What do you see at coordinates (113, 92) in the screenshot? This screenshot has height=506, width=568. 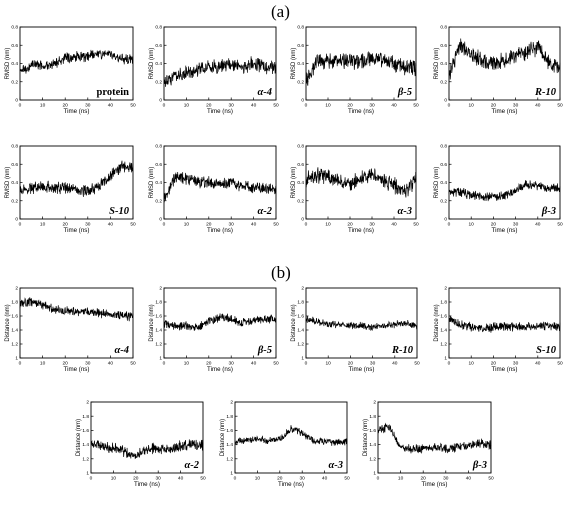 I see `subplot-title: protein` at bounding box center [113, 92].